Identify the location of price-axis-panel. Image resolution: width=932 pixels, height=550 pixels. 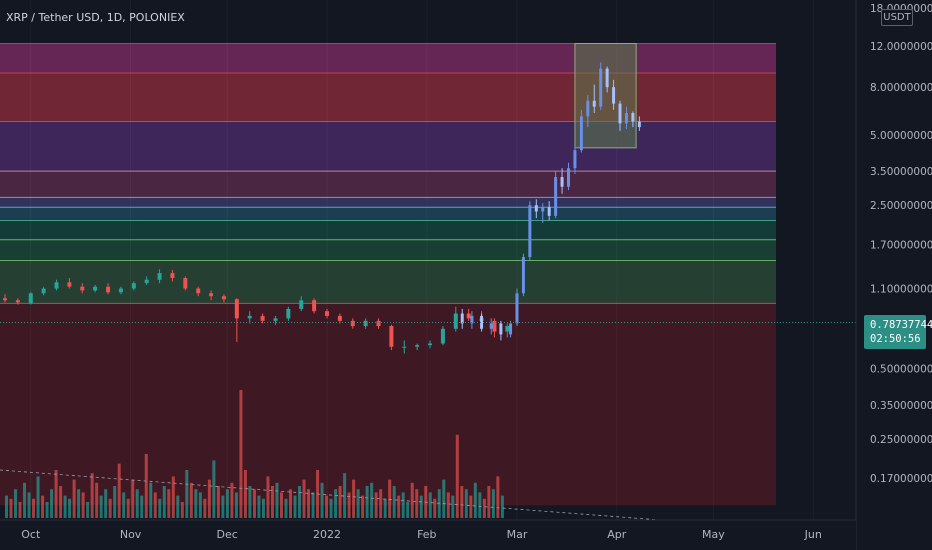
(894, 275).